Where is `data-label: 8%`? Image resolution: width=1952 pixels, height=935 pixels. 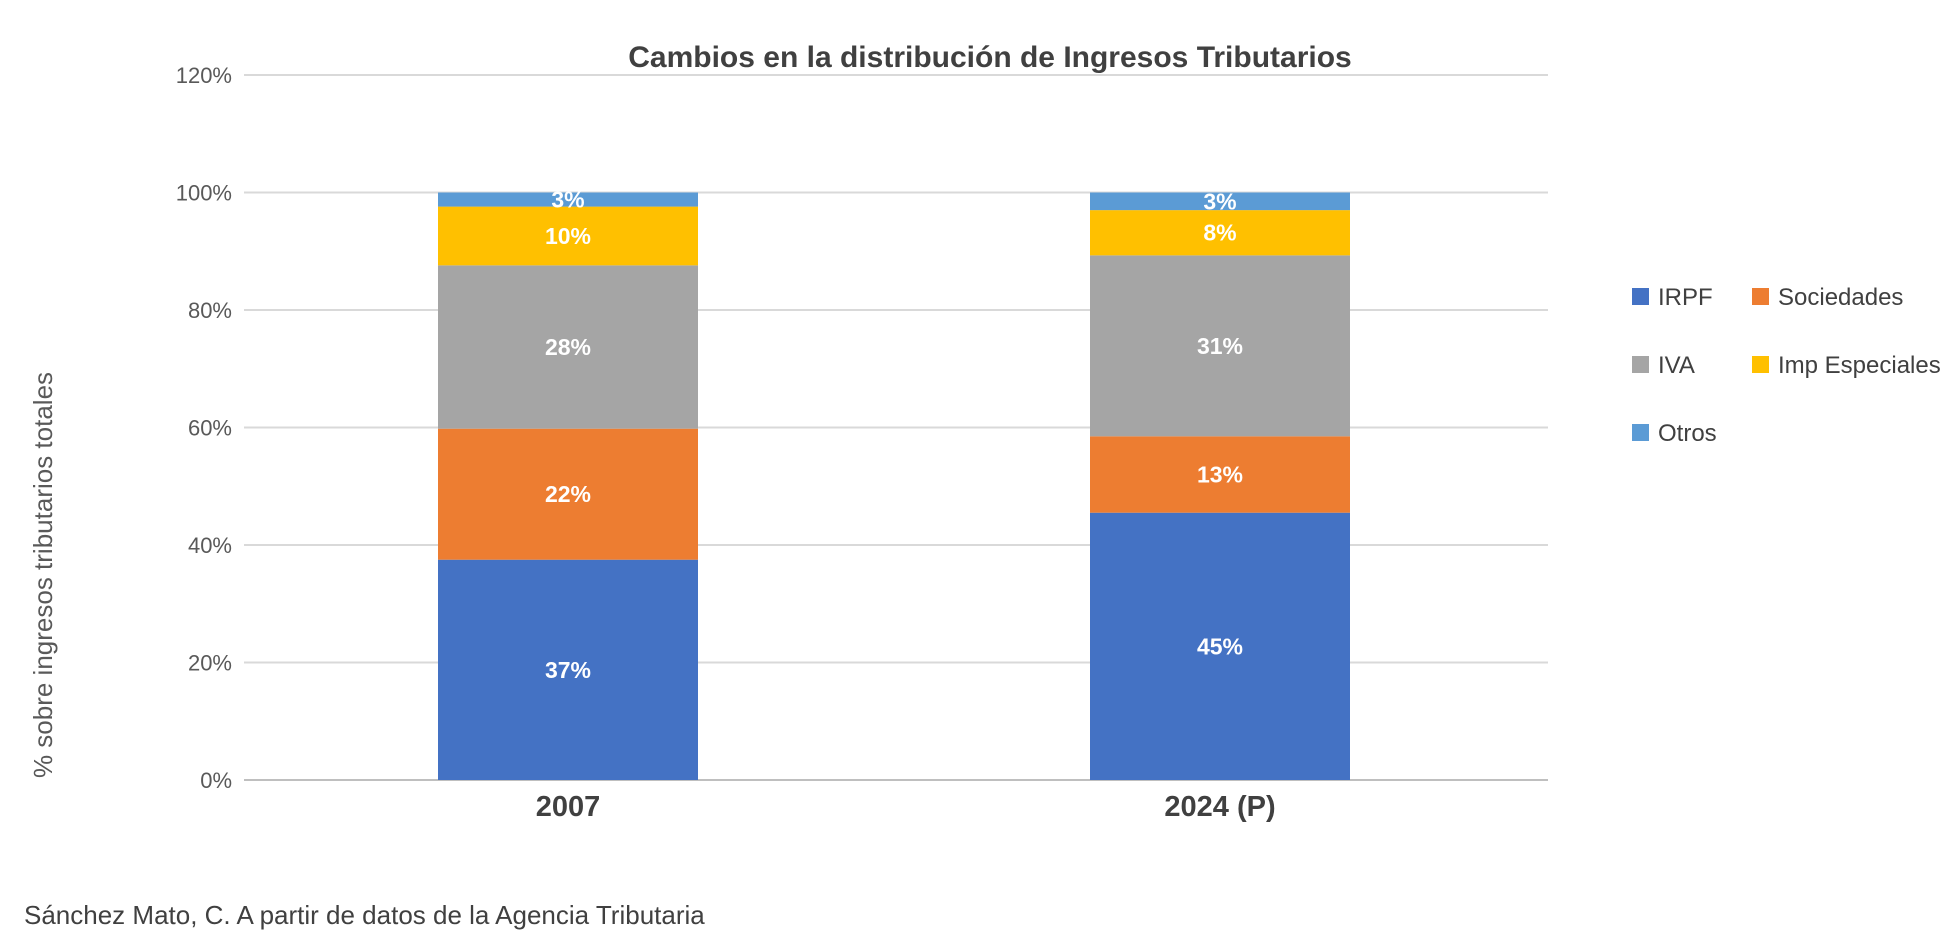
data-label: 8% is located at coordinates (1219, 233).